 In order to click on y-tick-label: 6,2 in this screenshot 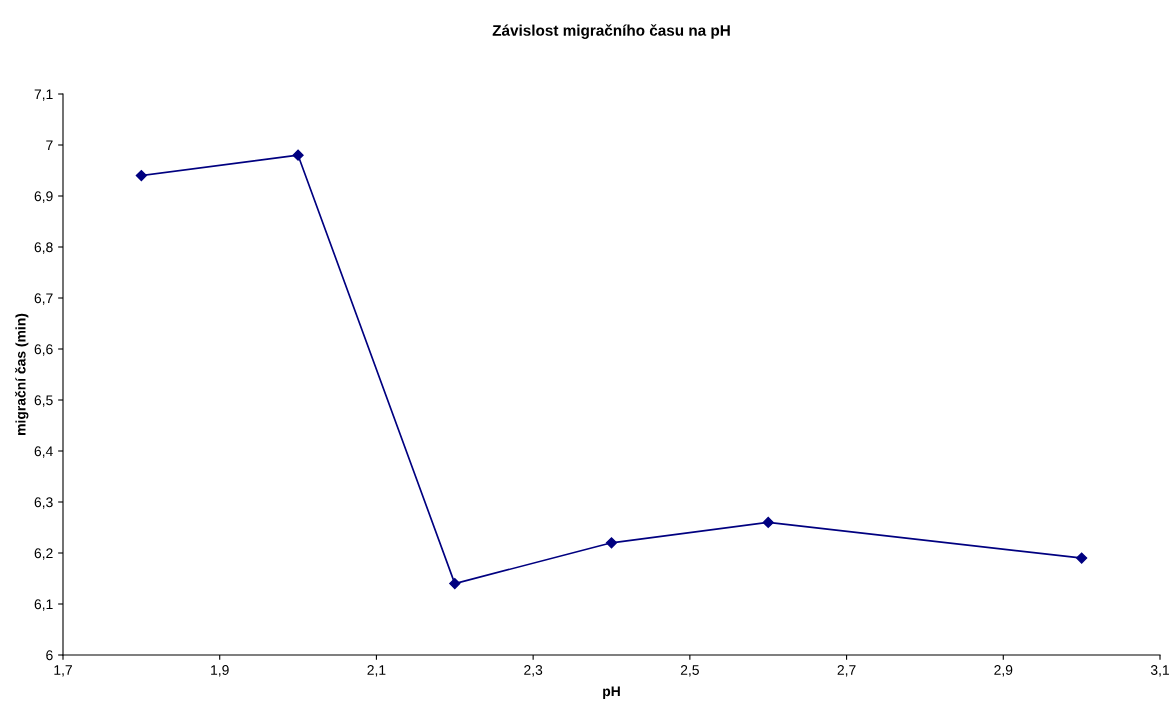, I will do `click(43, 554)`.